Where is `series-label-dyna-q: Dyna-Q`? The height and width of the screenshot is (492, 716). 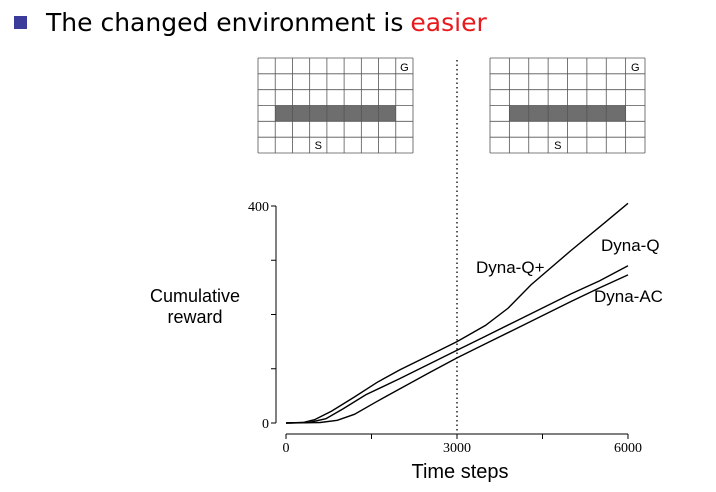
series-label-dyna-q: Dyna-Q is located at coordinates (630, 245).